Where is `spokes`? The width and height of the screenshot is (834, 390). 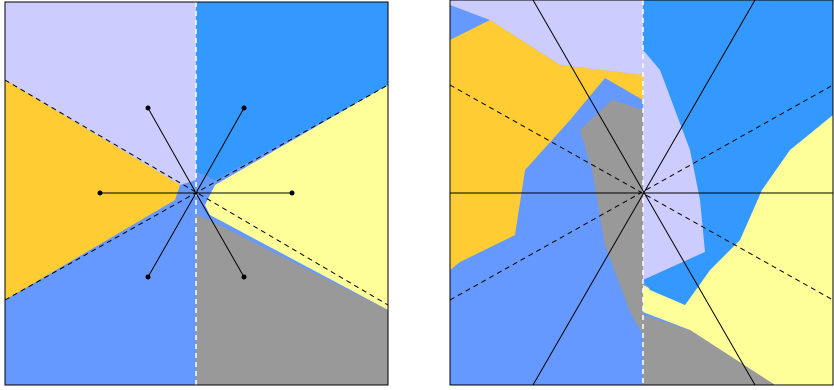
spokes is located at coordinates (196, 192).